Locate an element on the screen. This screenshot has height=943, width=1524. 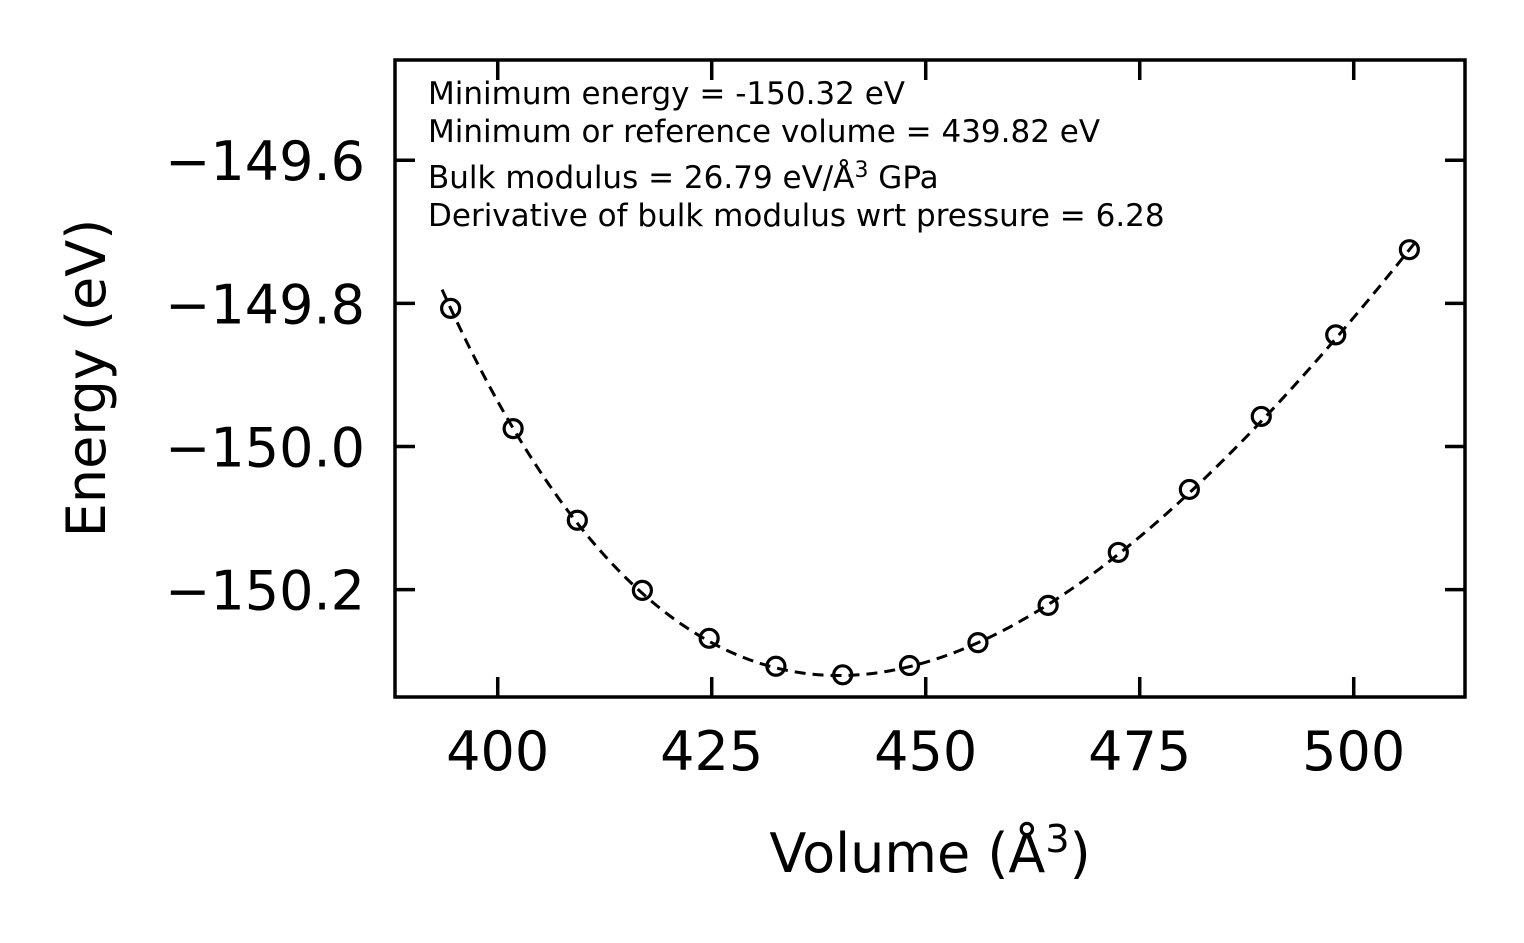
x-axis-title: Volume (Å3) is located at coordinates (929, 851).